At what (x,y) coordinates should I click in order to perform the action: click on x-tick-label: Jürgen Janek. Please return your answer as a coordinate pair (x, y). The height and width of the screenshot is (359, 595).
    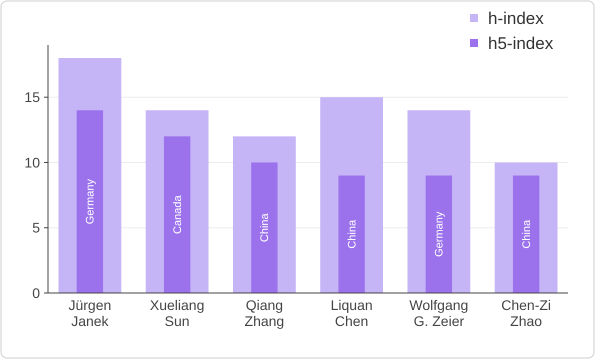
    Looking at the image, I should click on (90, 313).